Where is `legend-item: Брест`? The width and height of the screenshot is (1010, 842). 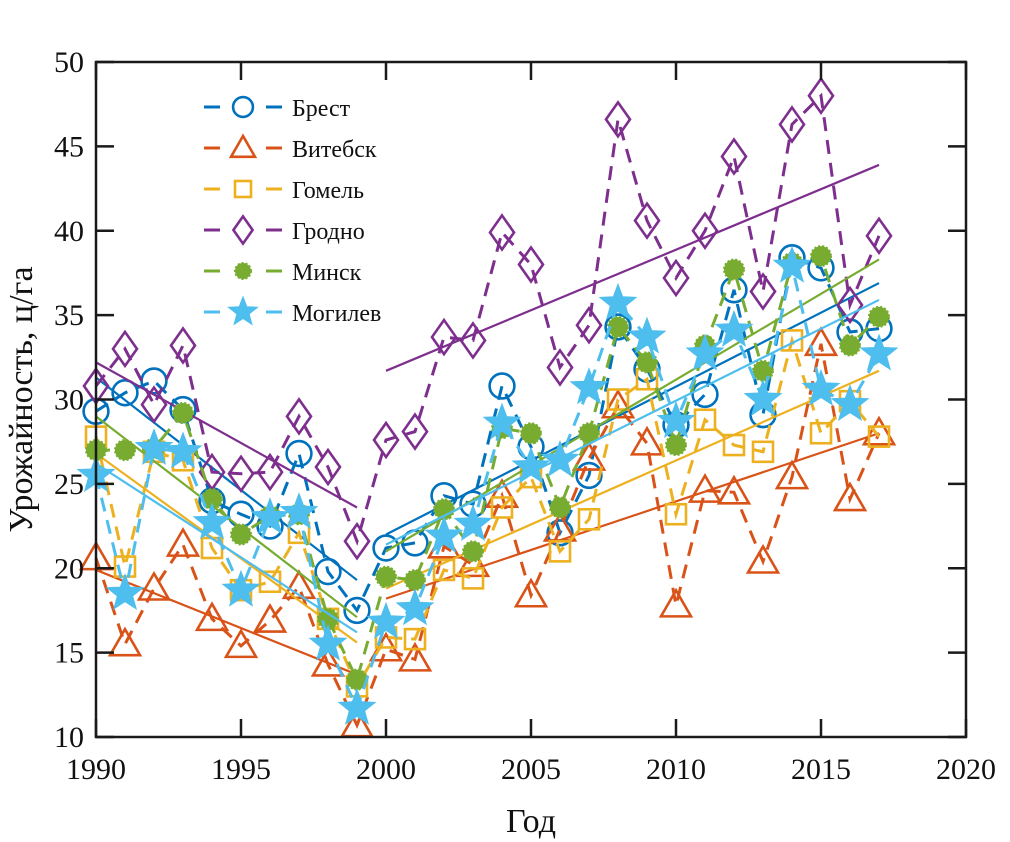
legend-item: Брест is located at coordinates (277, 108).